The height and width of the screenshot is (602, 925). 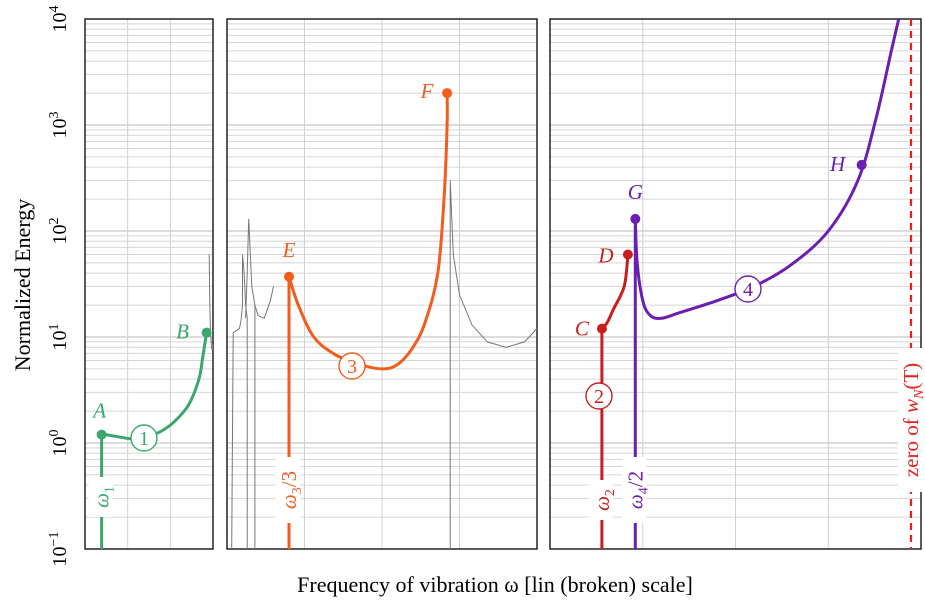 I want to click on series-3-line, so click(x=368, y=321).